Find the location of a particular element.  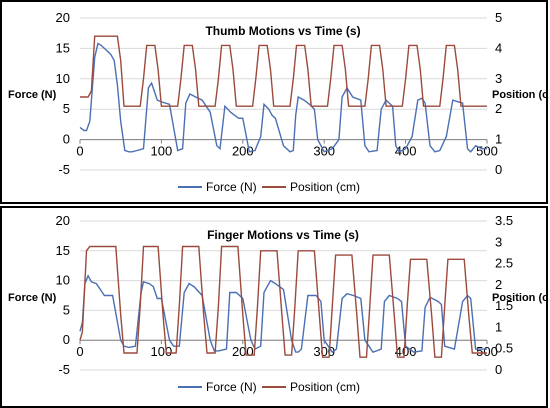

y2-tick-label: 5 is located at coordinates (498, 17).